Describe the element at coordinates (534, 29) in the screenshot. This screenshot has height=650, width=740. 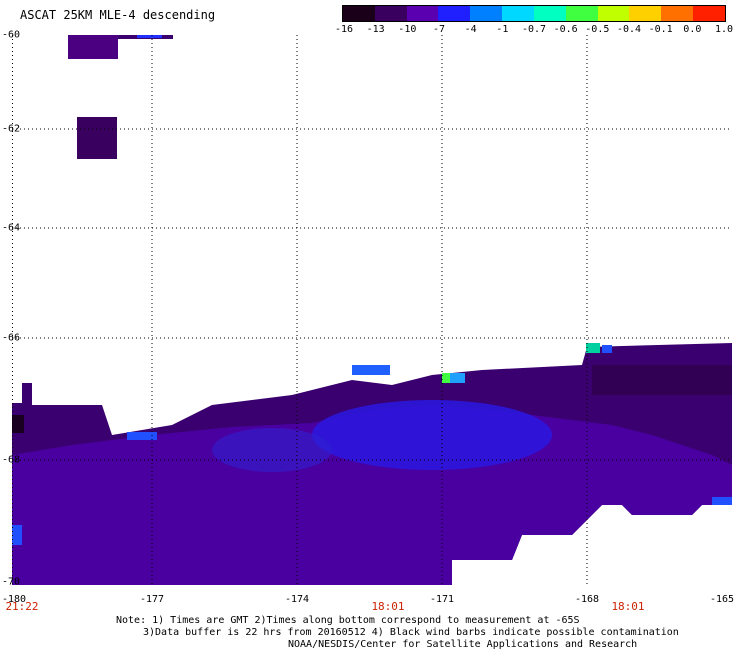
I see `colorbar-label: -0.7` at that location.